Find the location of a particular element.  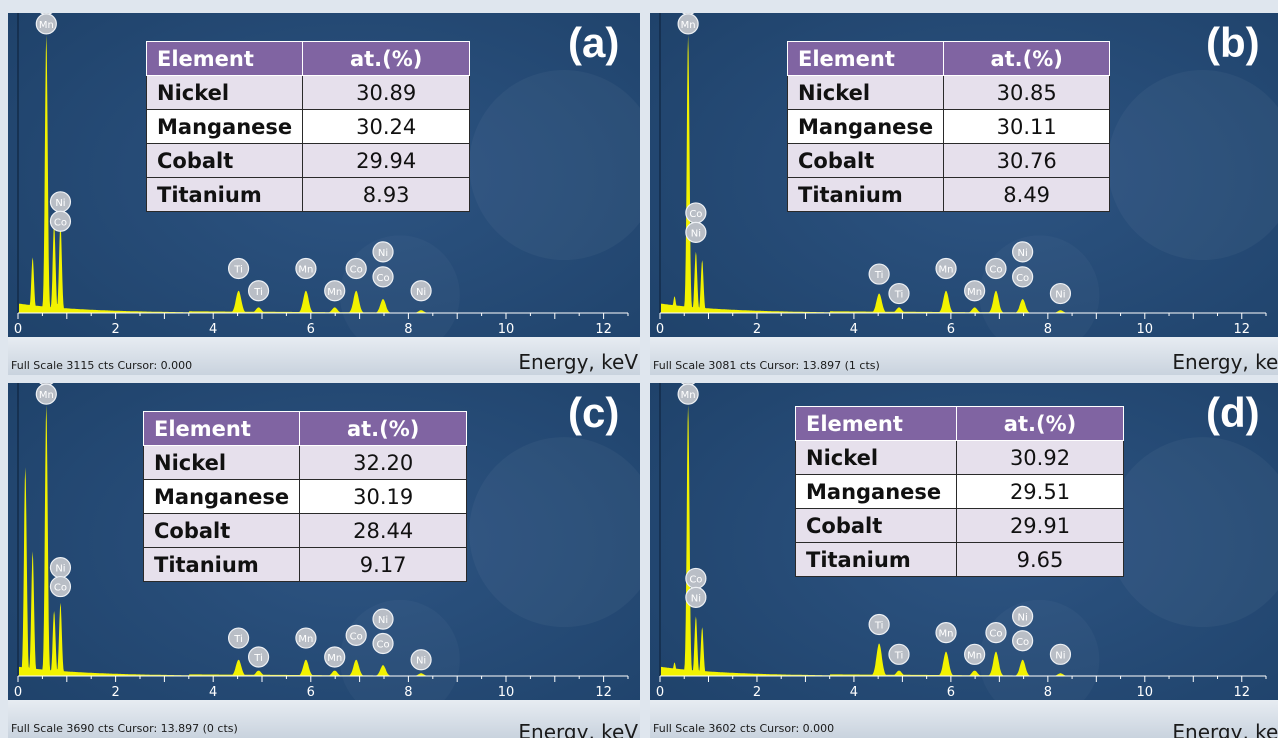

at-percent-value: 29.91 is located at coordinates (1040, 525).